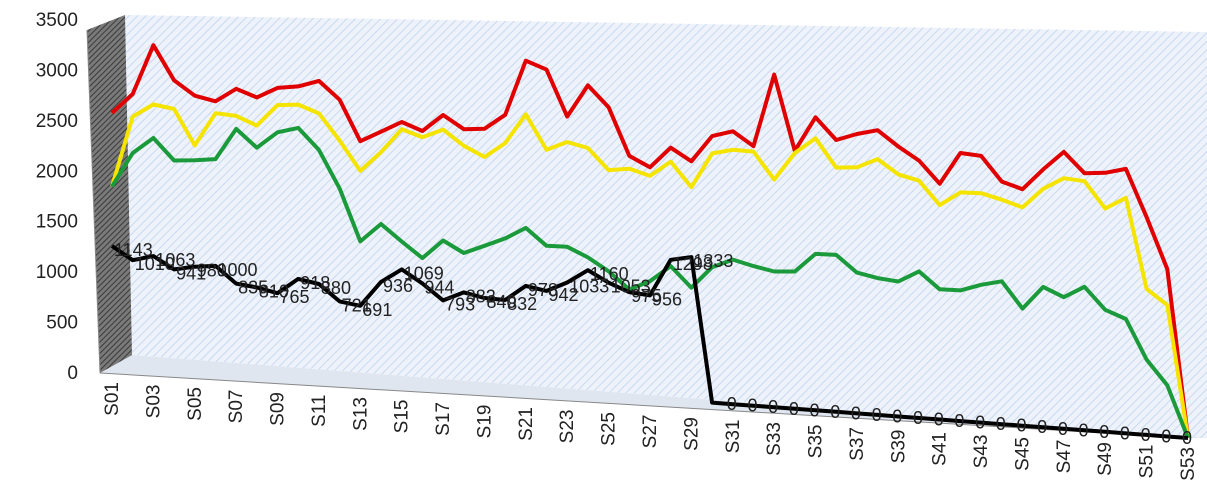 The width and height of the screenshot is (1207, 491). What do you see at coordinates (112, 399) in the screenshot?
I see `x-tick-label-s01: S01` at bounding box center [112, 399].